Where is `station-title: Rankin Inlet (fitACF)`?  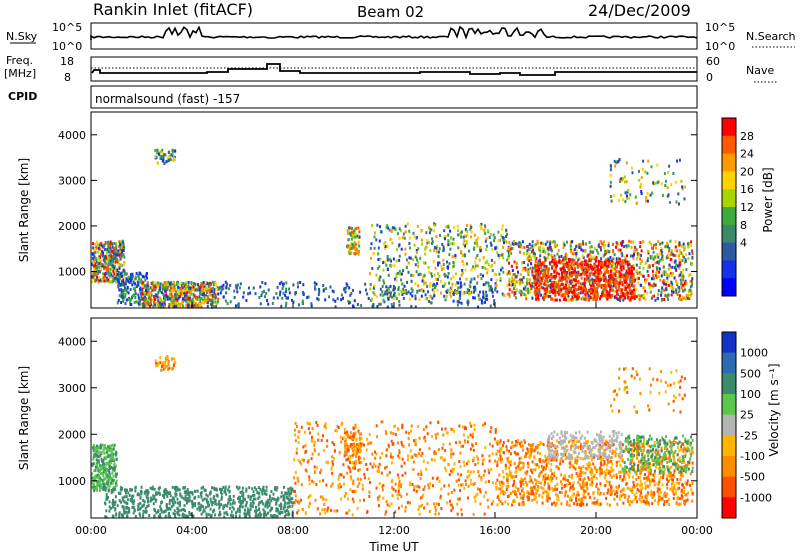
station-title: Rankin Inlet (fitACF) is located at coordinates (173, 9).